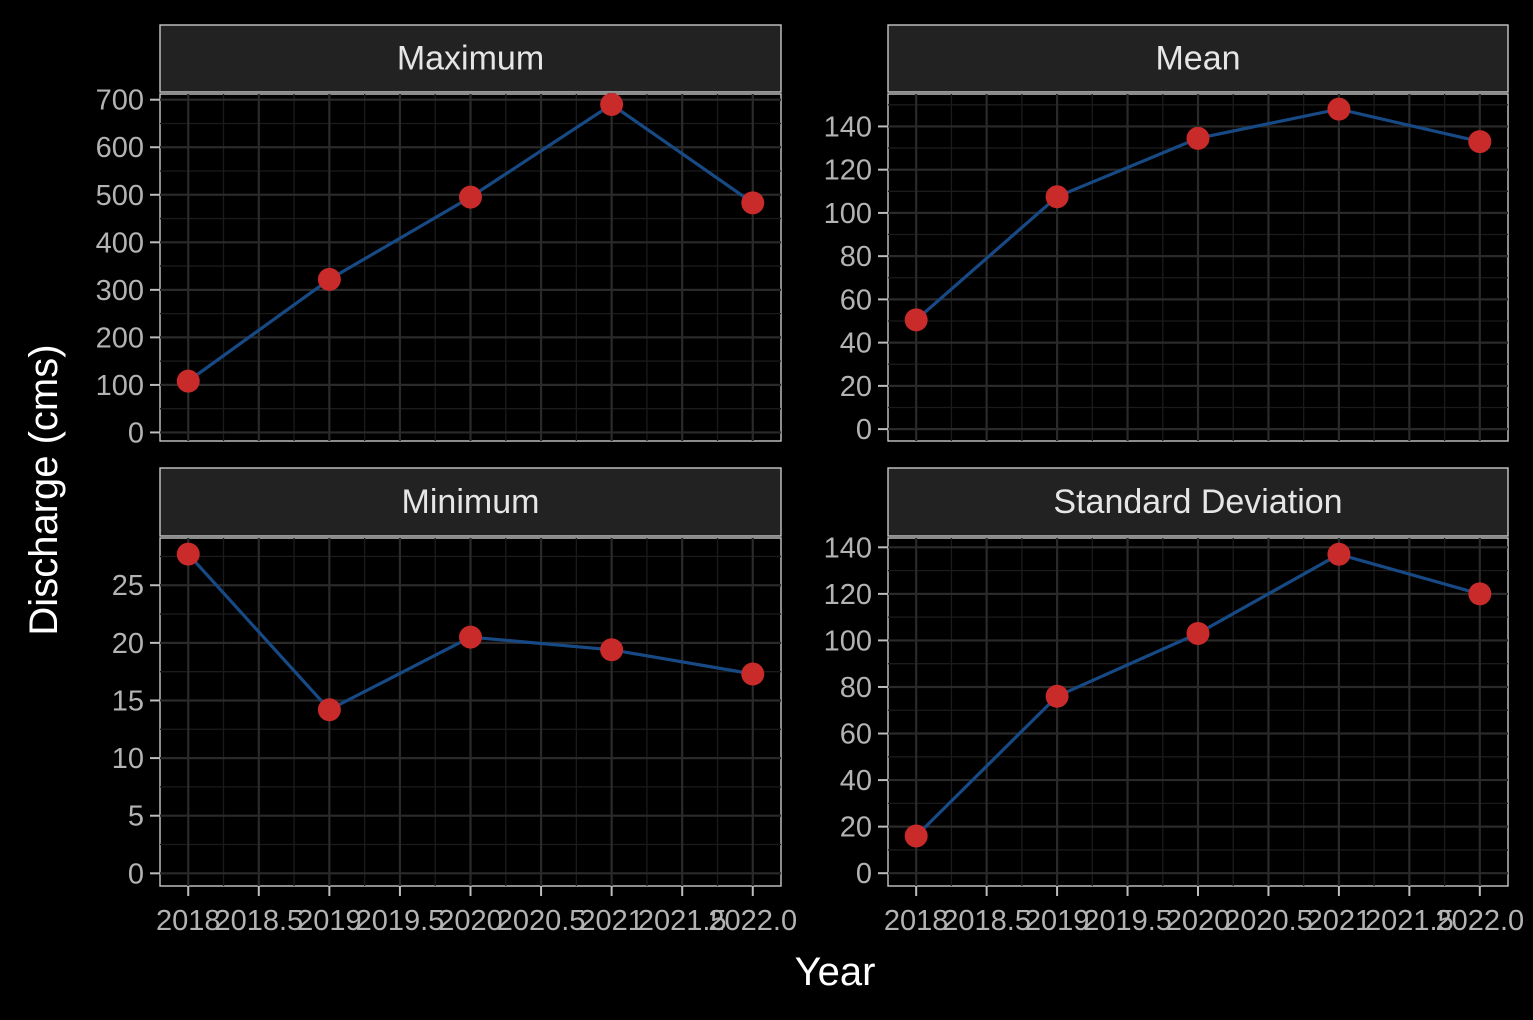  Describe the element at coordinates (44, 489) in the screenshot. I see `y-axis-title: Discharge (cms)` at that location.